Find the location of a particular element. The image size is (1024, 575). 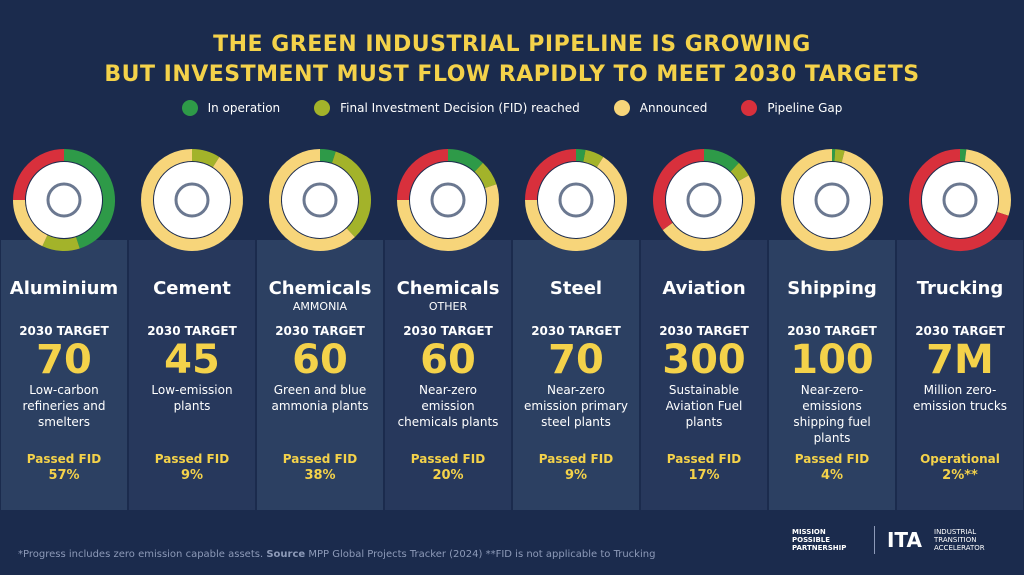

legend-label: In operation is located at coordinates (244, 108).